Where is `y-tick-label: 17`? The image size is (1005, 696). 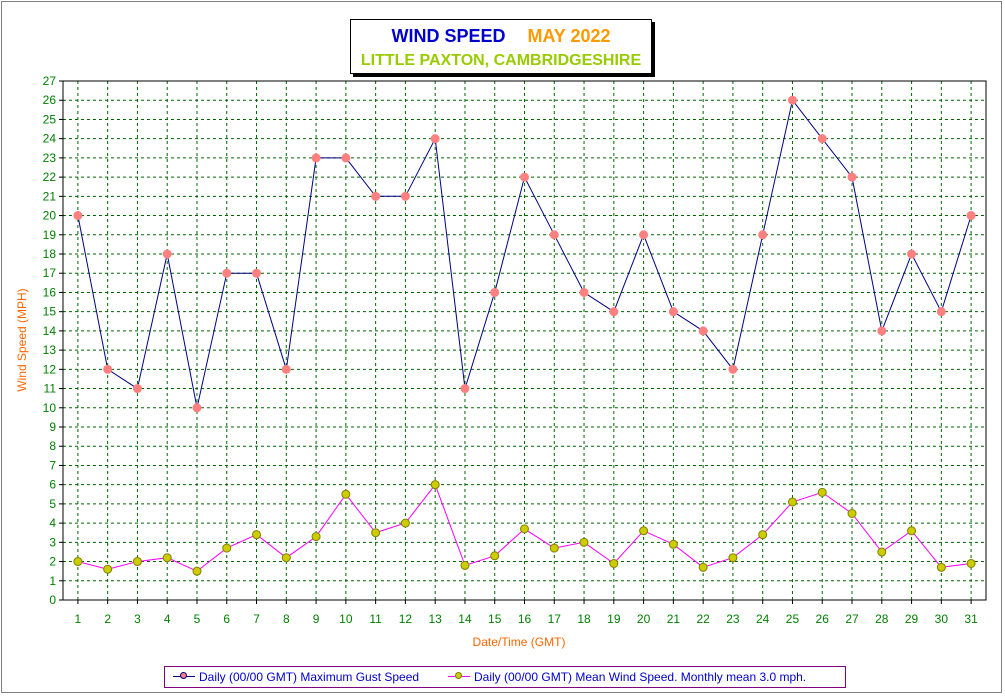 y-tick-label: 17 is located at coordinates (50, 273).